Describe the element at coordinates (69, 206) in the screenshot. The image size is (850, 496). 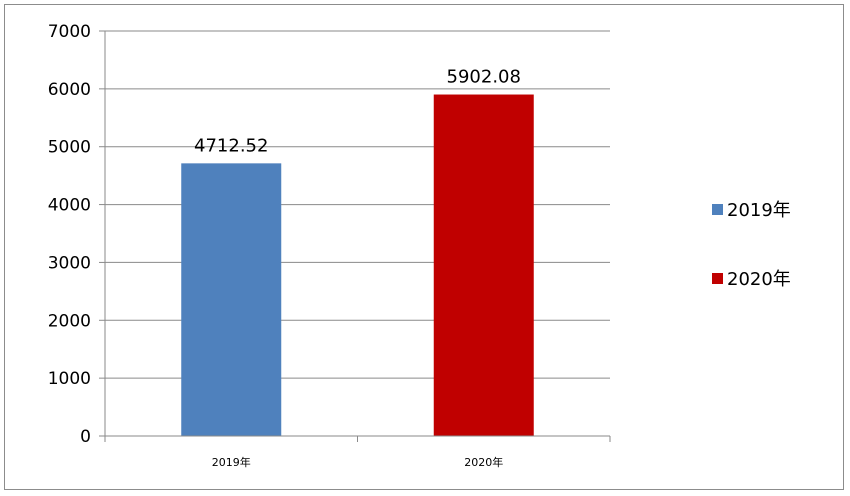
I see `y-tick-label: 4000` at that location.